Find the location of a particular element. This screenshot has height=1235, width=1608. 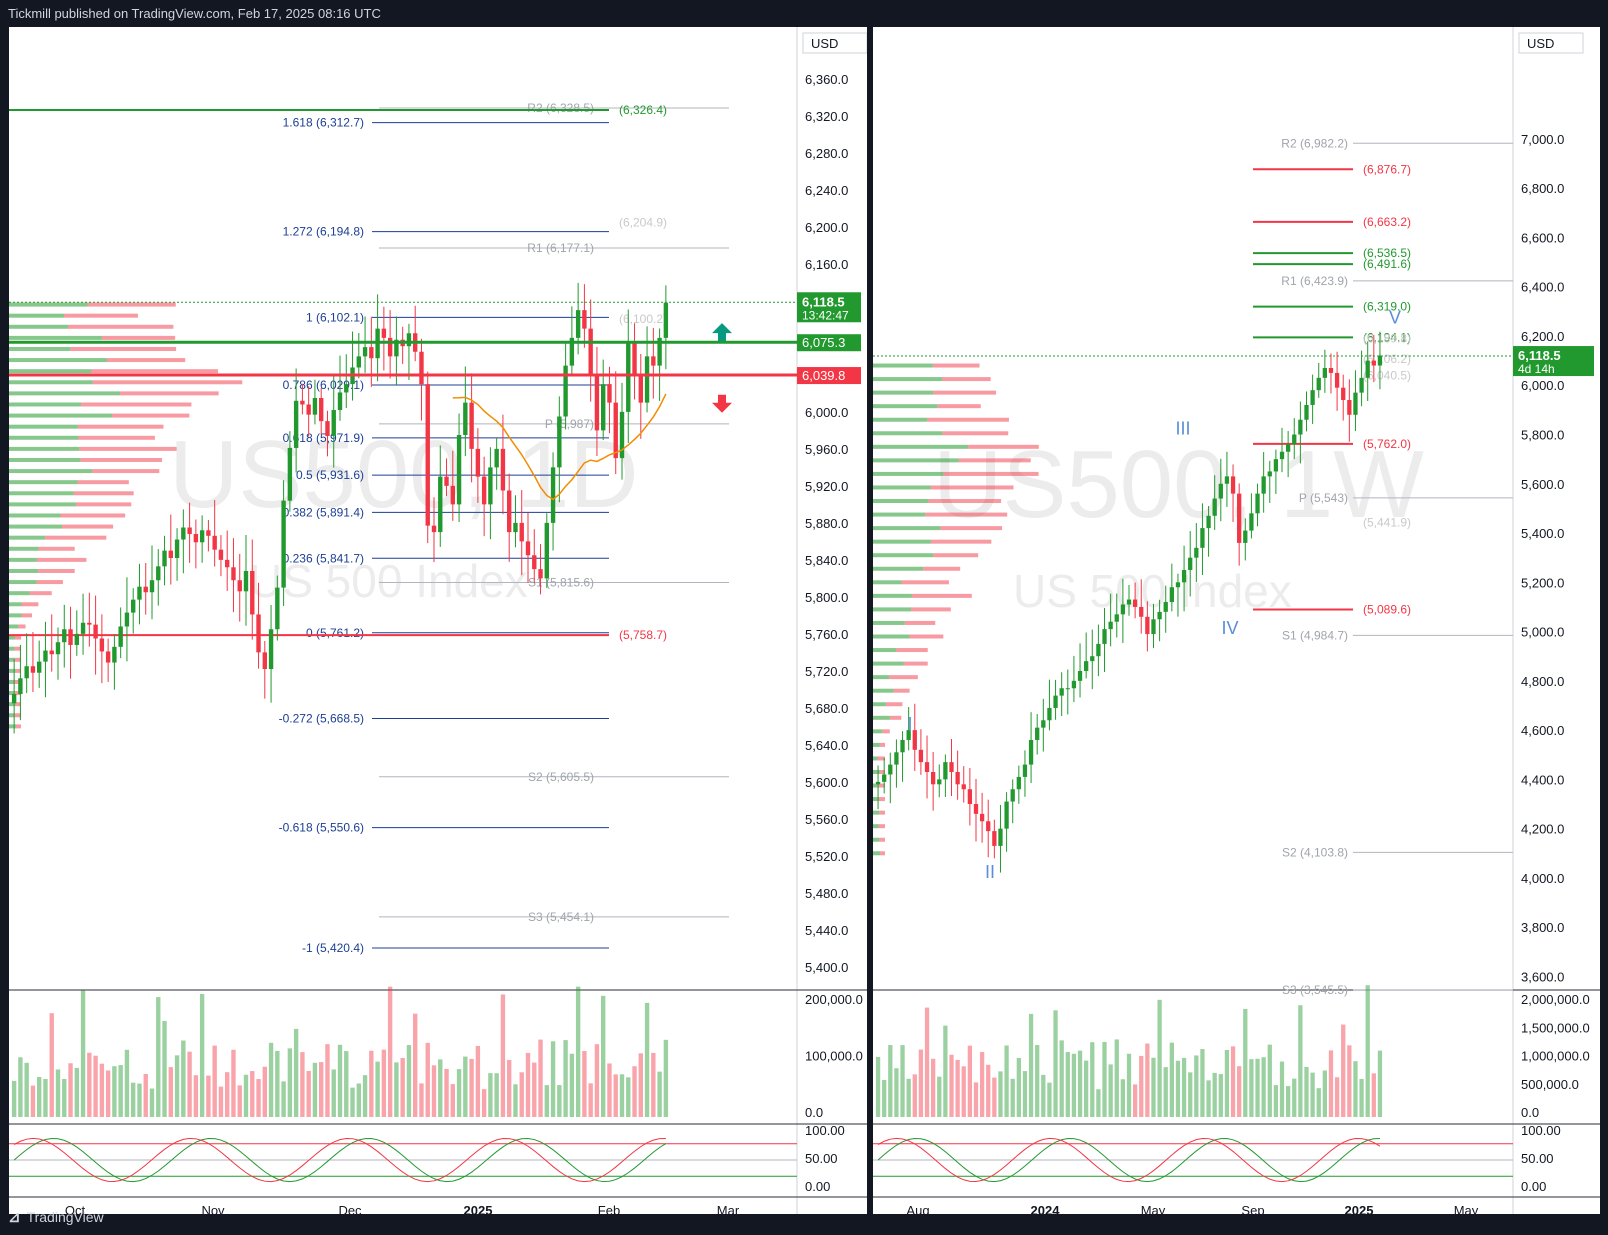

time-tick-label: Dec is located at coordinates (350, 1208).